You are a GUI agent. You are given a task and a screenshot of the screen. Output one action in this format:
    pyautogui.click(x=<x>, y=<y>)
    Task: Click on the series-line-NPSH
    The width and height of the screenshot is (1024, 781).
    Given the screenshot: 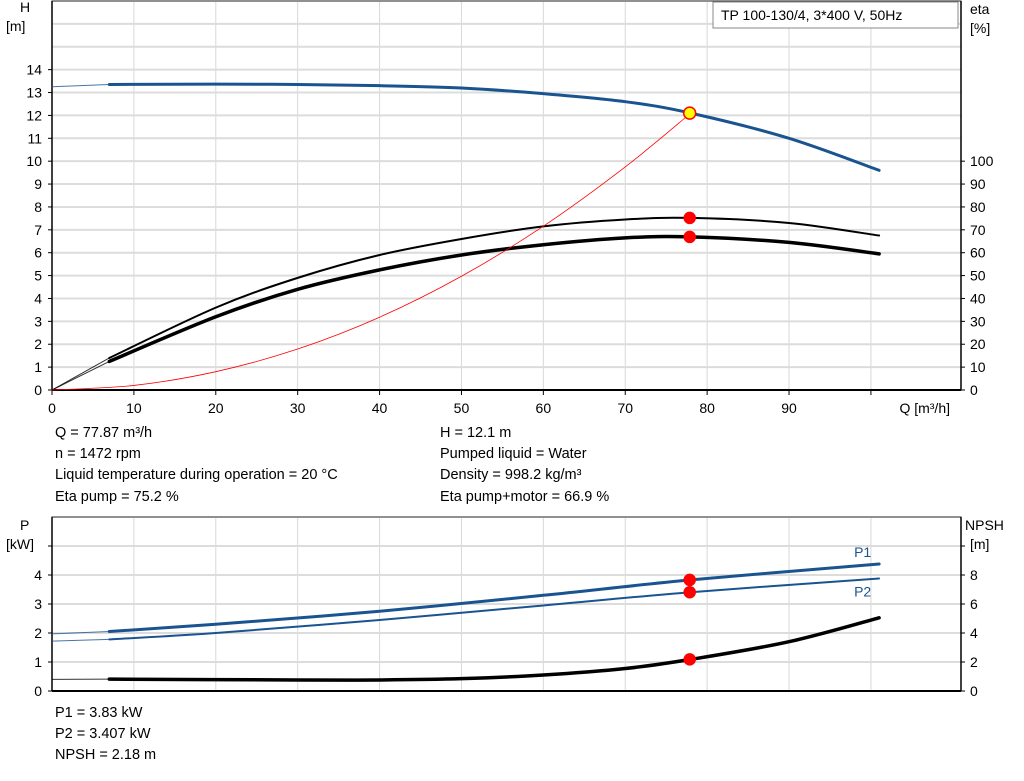 What is the action you would take?
    pyautogui.click(x=494, y=649)
    